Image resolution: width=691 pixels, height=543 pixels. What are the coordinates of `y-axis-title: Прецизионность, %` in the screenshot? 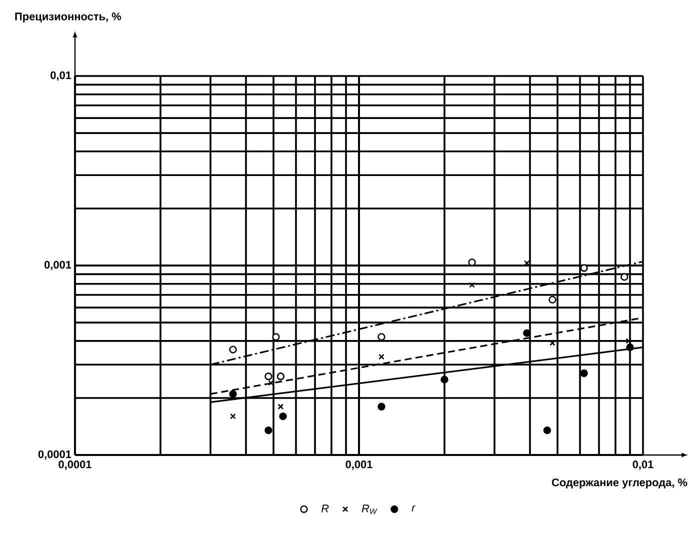 It's located at (68, 17).